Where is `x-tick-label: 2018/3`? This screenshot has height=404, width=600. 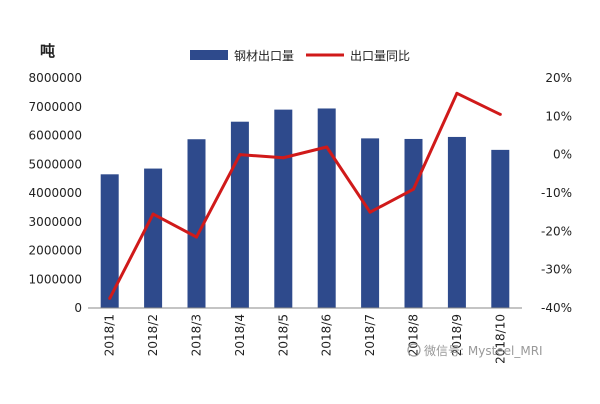
x-tick-label: 2018/3 is located at coordinates (197, 335).